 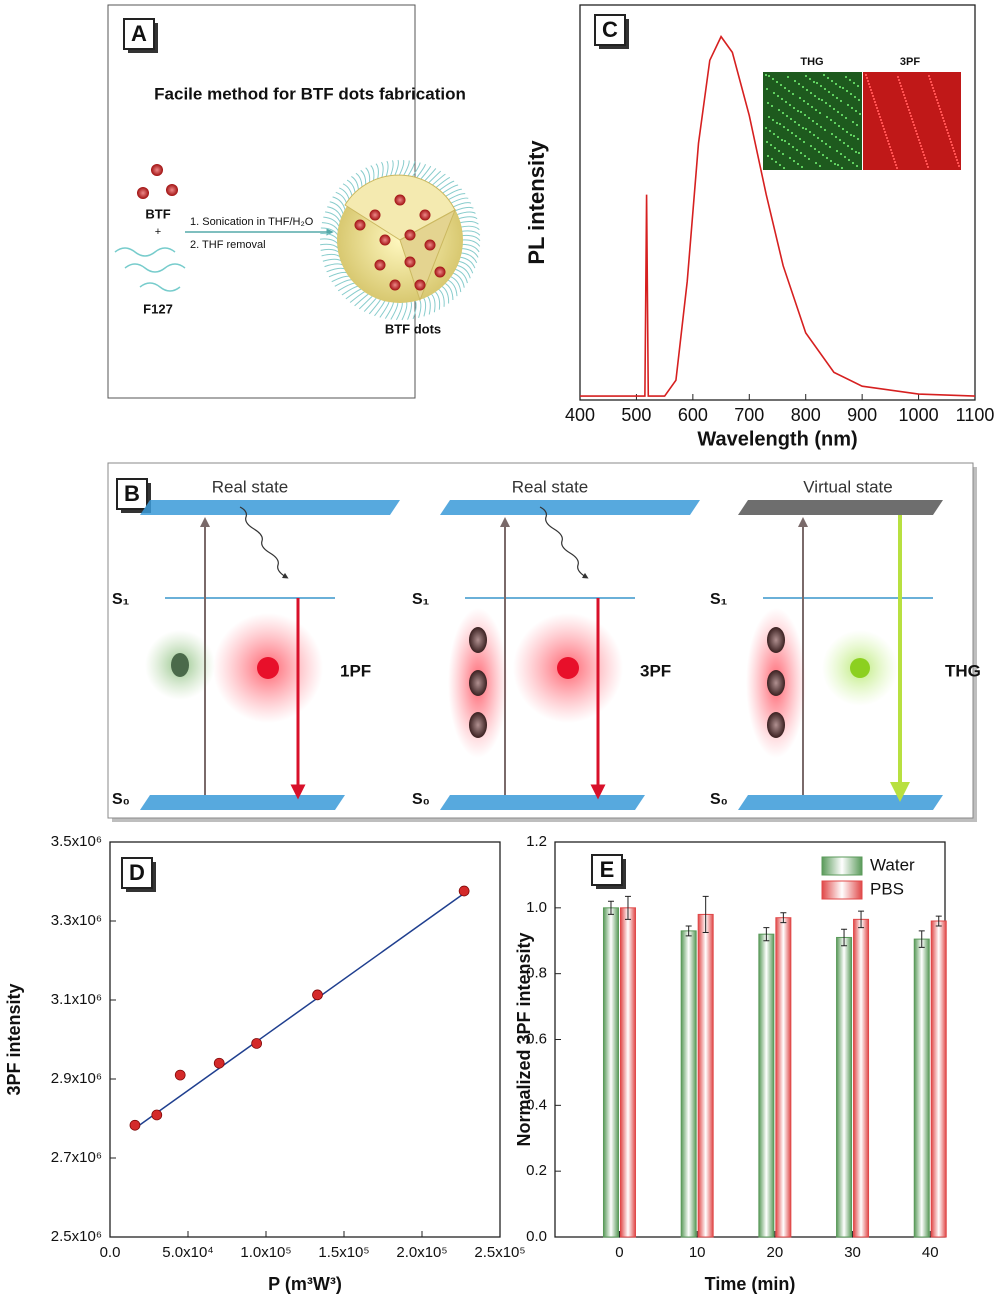 What do you see at coordinates (536, 973) in the screenshot?
I see `y-tick-label: 0.8` at bounding box center [536, 973].